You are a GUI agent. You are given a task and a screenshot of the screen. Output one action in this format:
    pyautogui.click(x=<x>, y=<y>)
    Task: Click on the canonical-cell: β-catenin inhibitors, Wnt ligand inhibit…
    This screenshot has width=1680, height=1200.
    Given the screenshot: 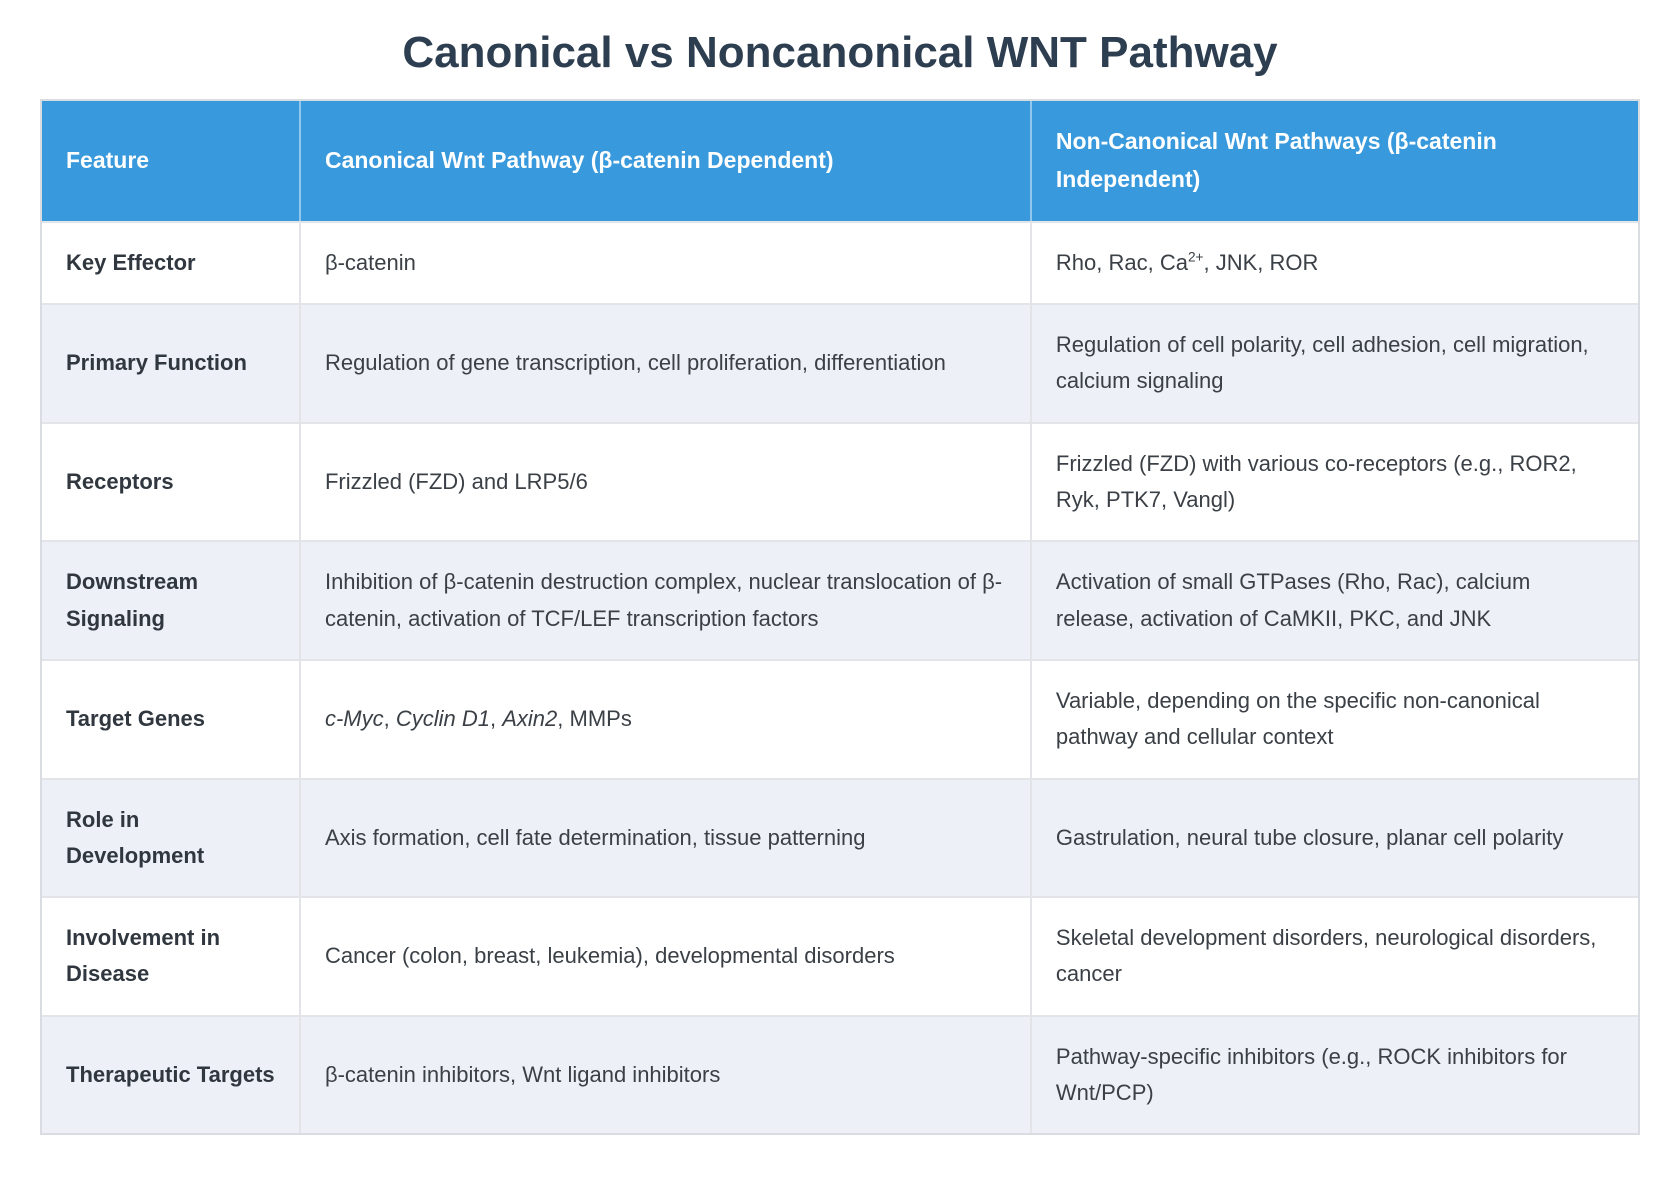 What is the action you would take?
    pyautogui.click(x=664, y=1074)
    